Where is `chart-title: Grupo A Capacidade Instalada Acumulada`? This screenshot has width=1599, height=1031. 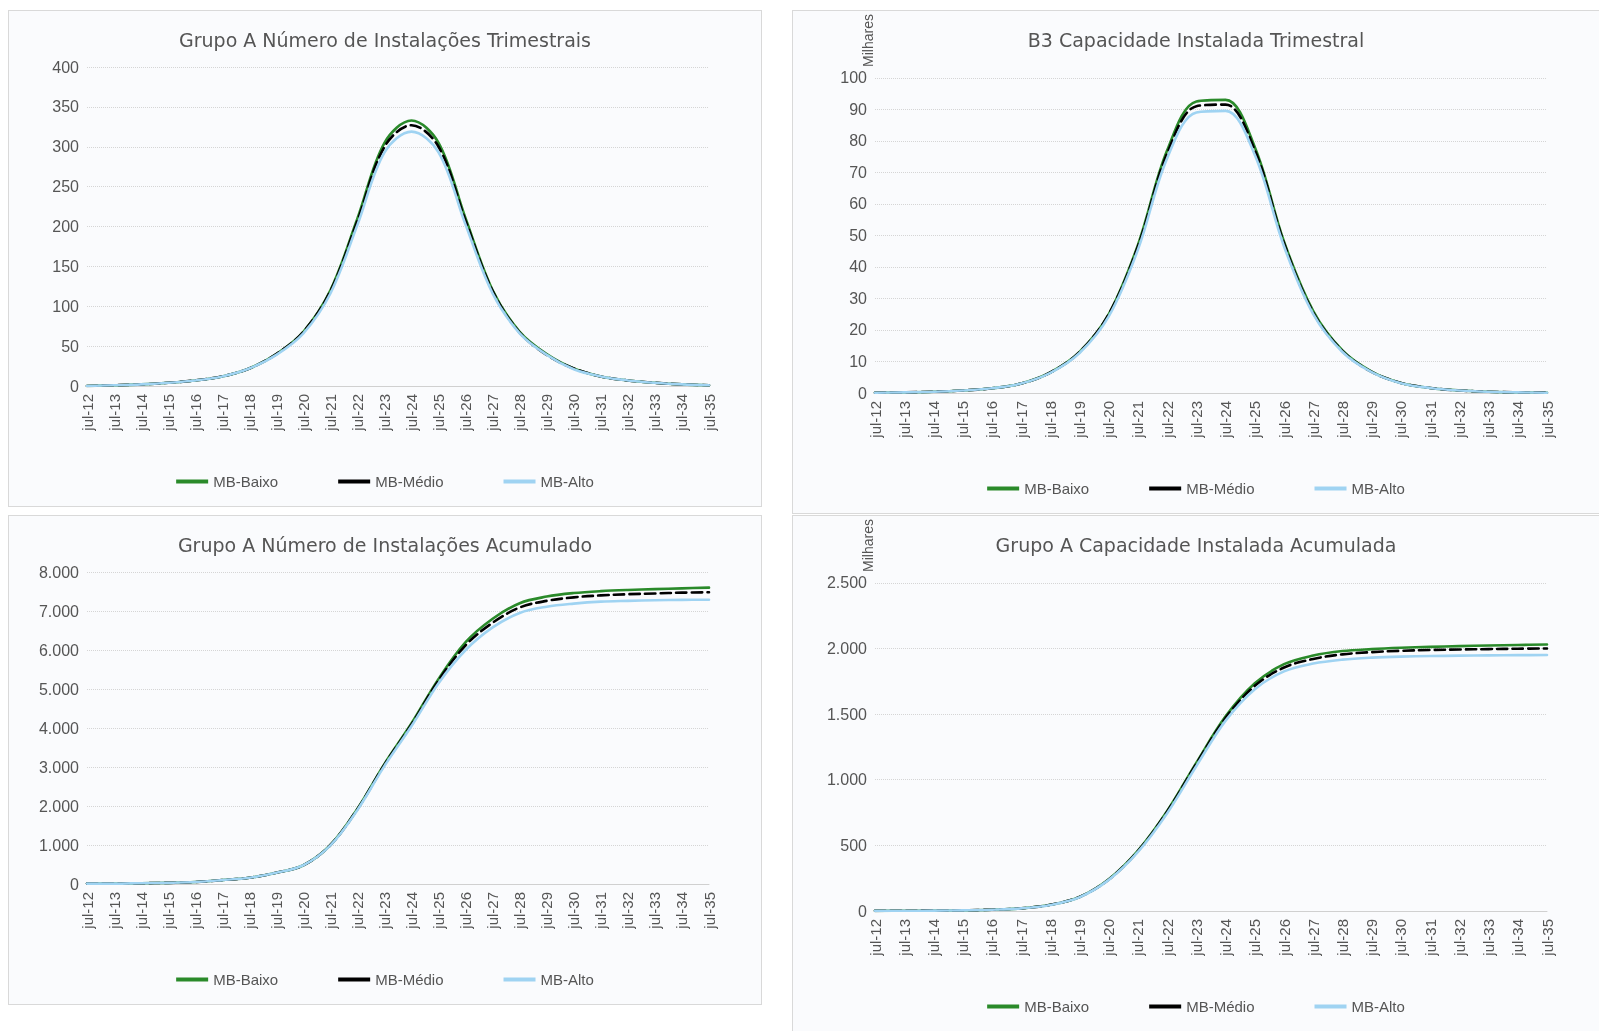
chart-title: Grupo A Capacidade Instalada Acumulada is located at coordinates (1196, 544).